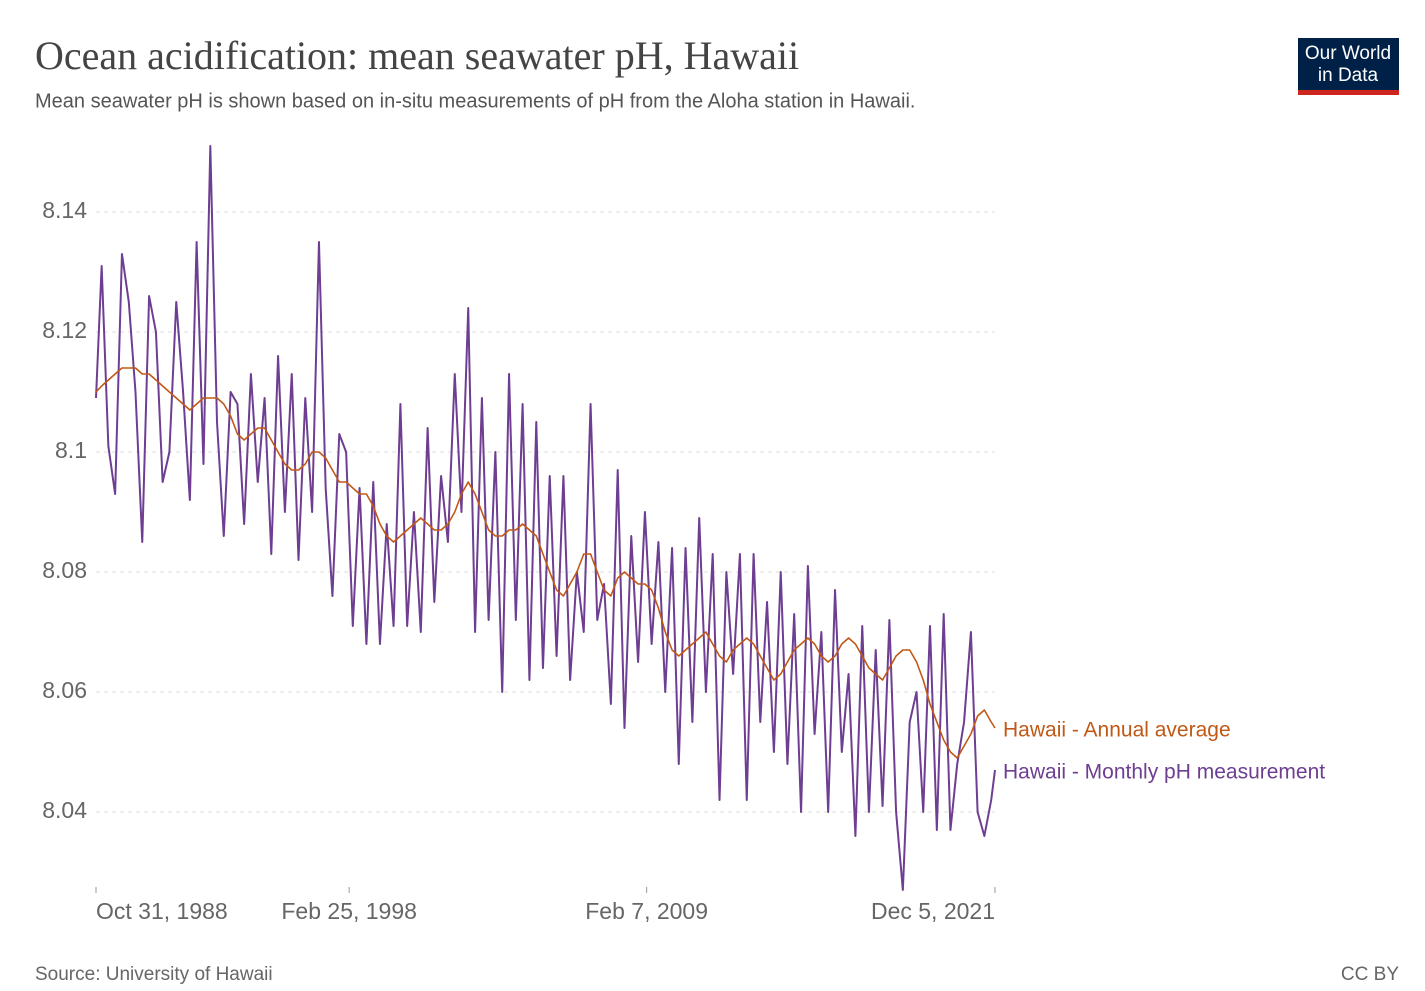  Describe the element at coordinates (64, 810) in the screenshot. I see `y-tick-label: 8.04` at that location.